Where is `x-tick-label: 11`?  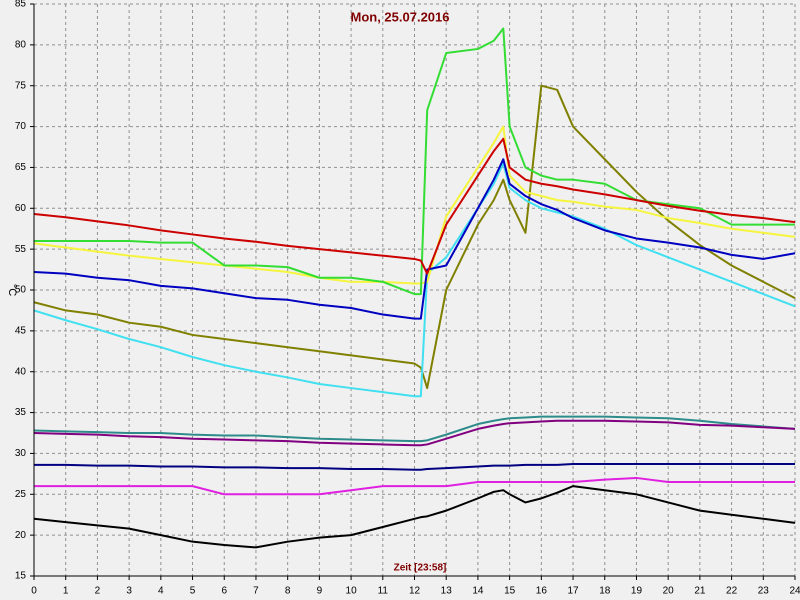
x-tick-label: 11 is located at coordinates (383, 591).